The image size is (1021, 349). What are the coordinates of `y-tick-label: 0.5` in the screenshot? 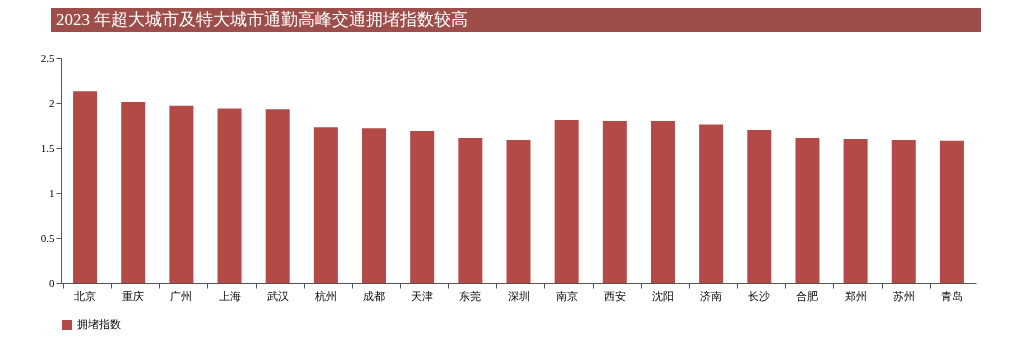 It's located at (47, 237).